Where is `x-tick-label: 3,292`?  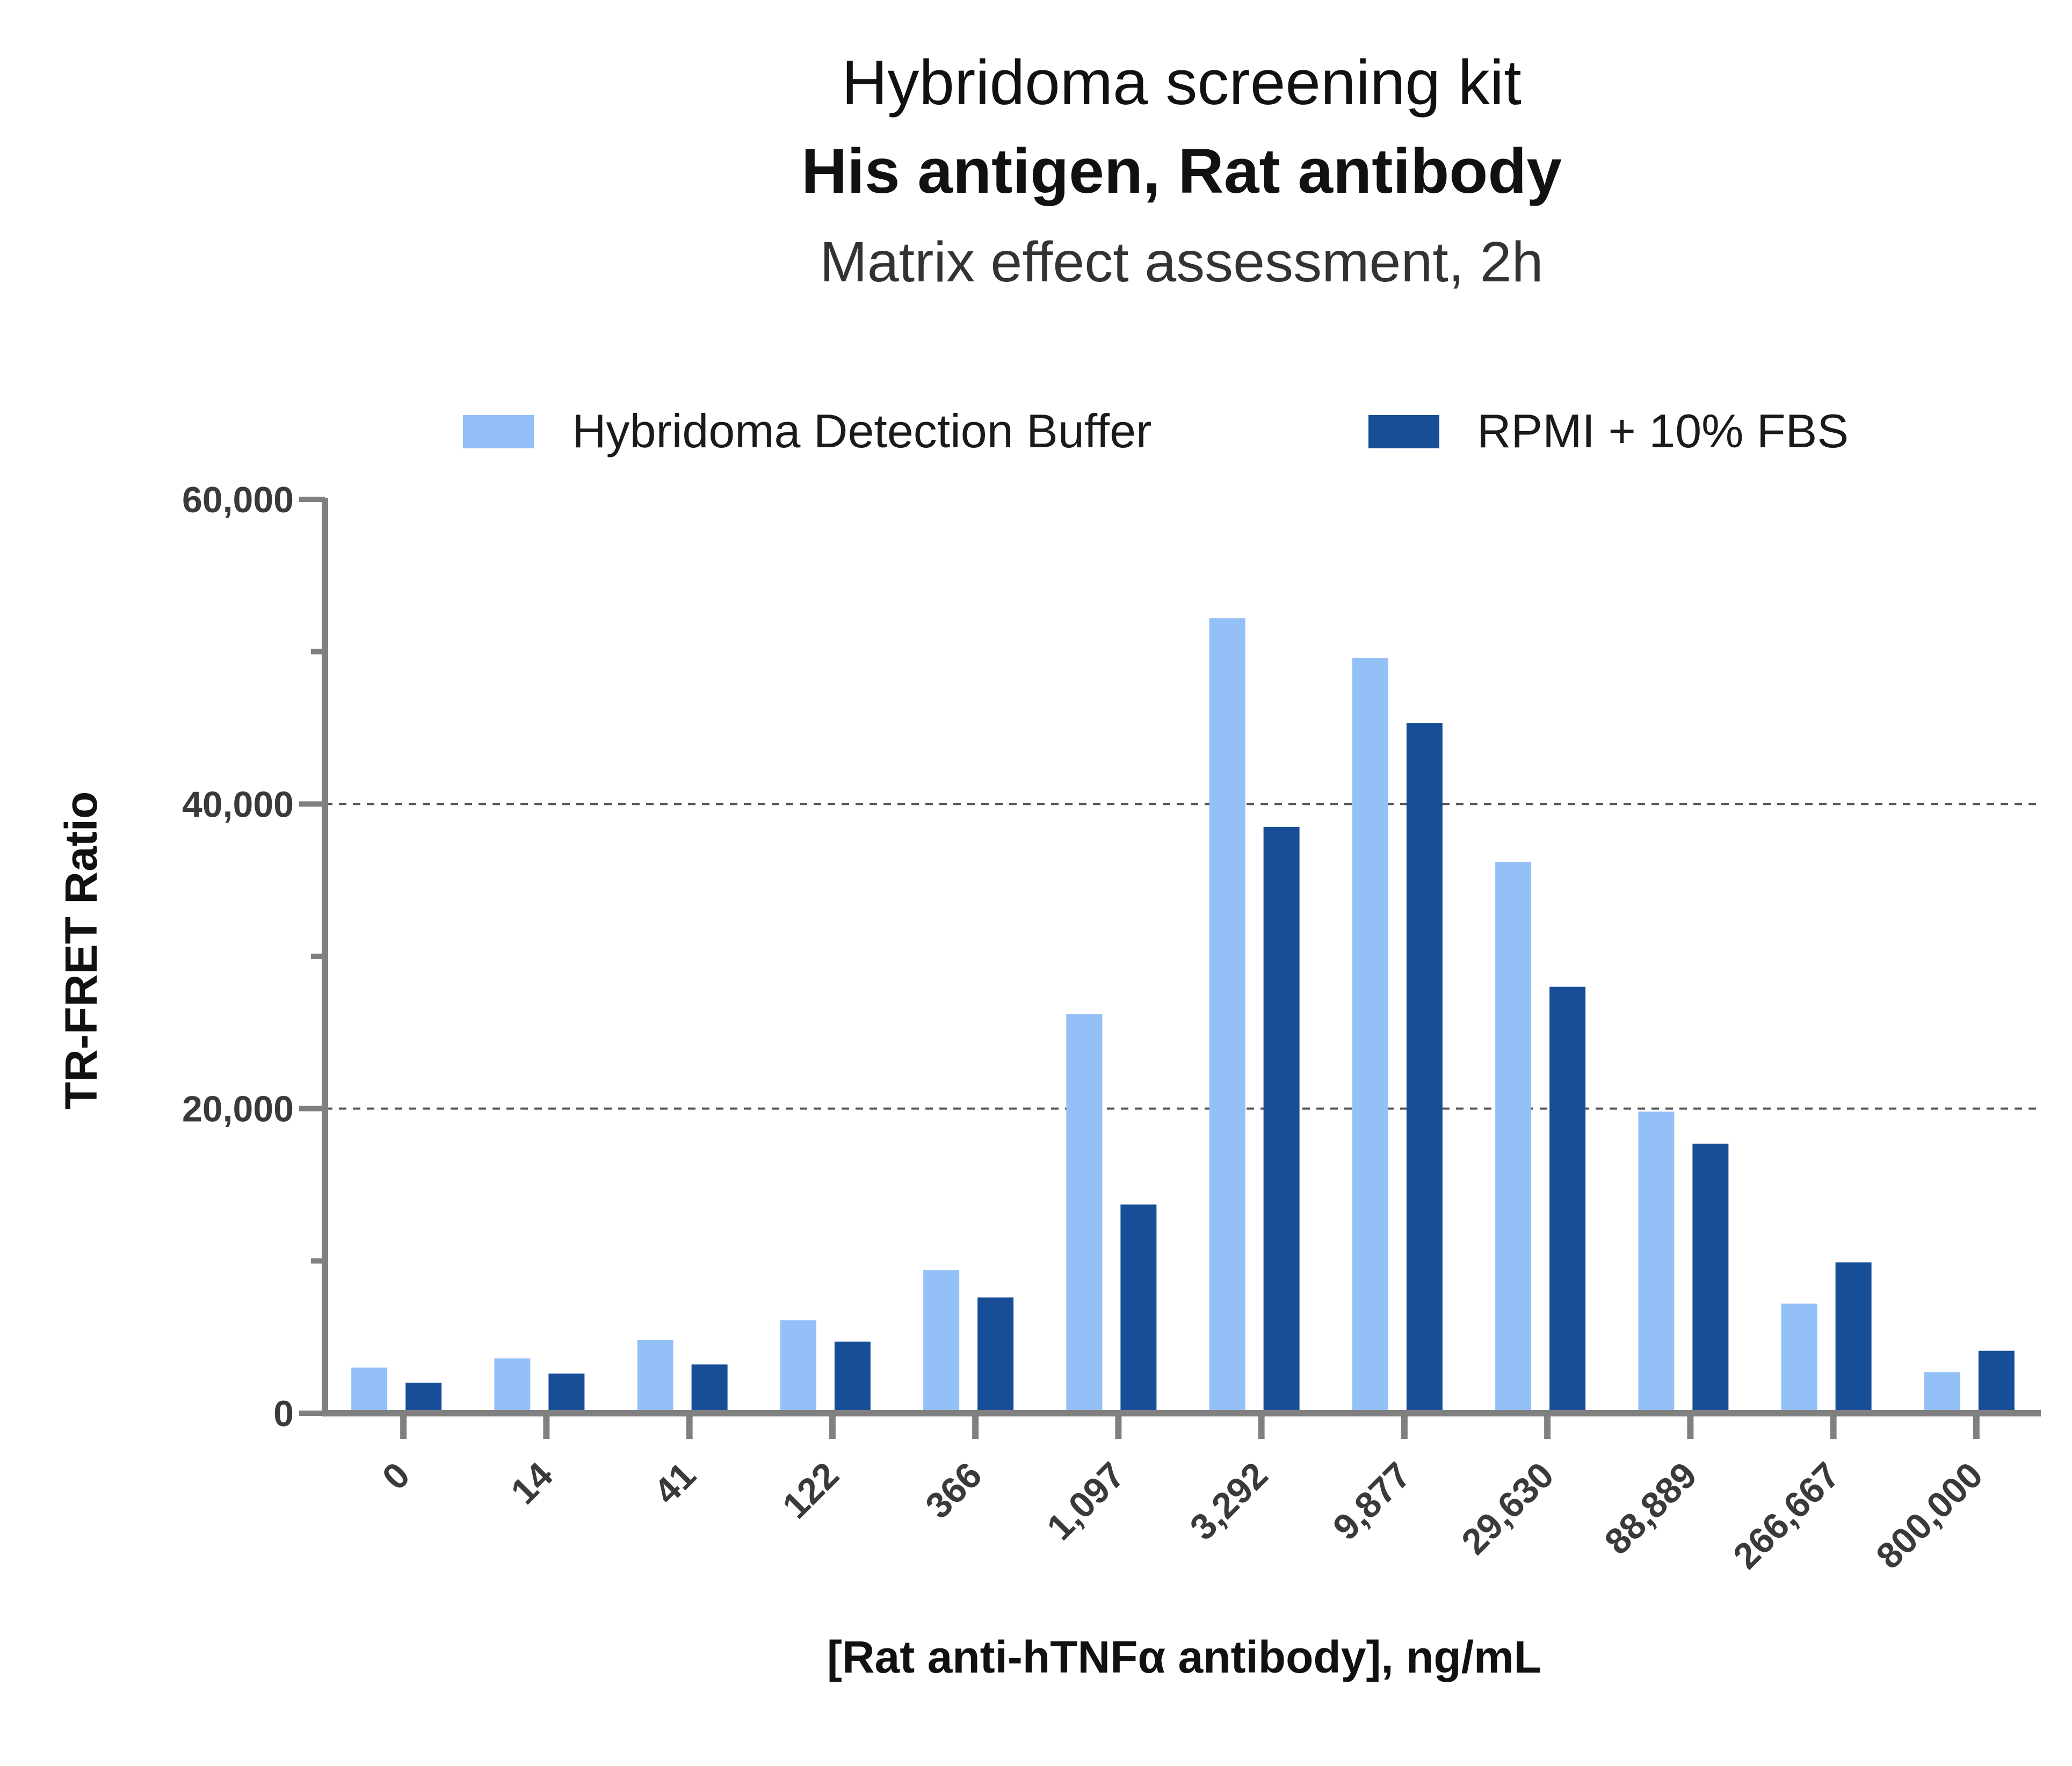
x-tick-label: 3,292 is located at coordinates (1229, 1501).